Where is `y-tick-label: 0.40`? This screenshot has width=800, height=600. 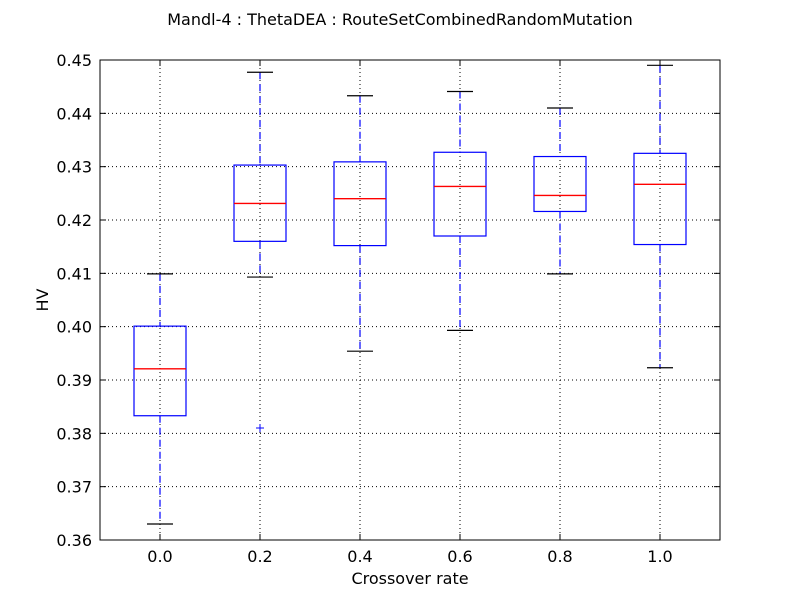 y-tick-label: 0.40 is located at coordinates (74, 327).